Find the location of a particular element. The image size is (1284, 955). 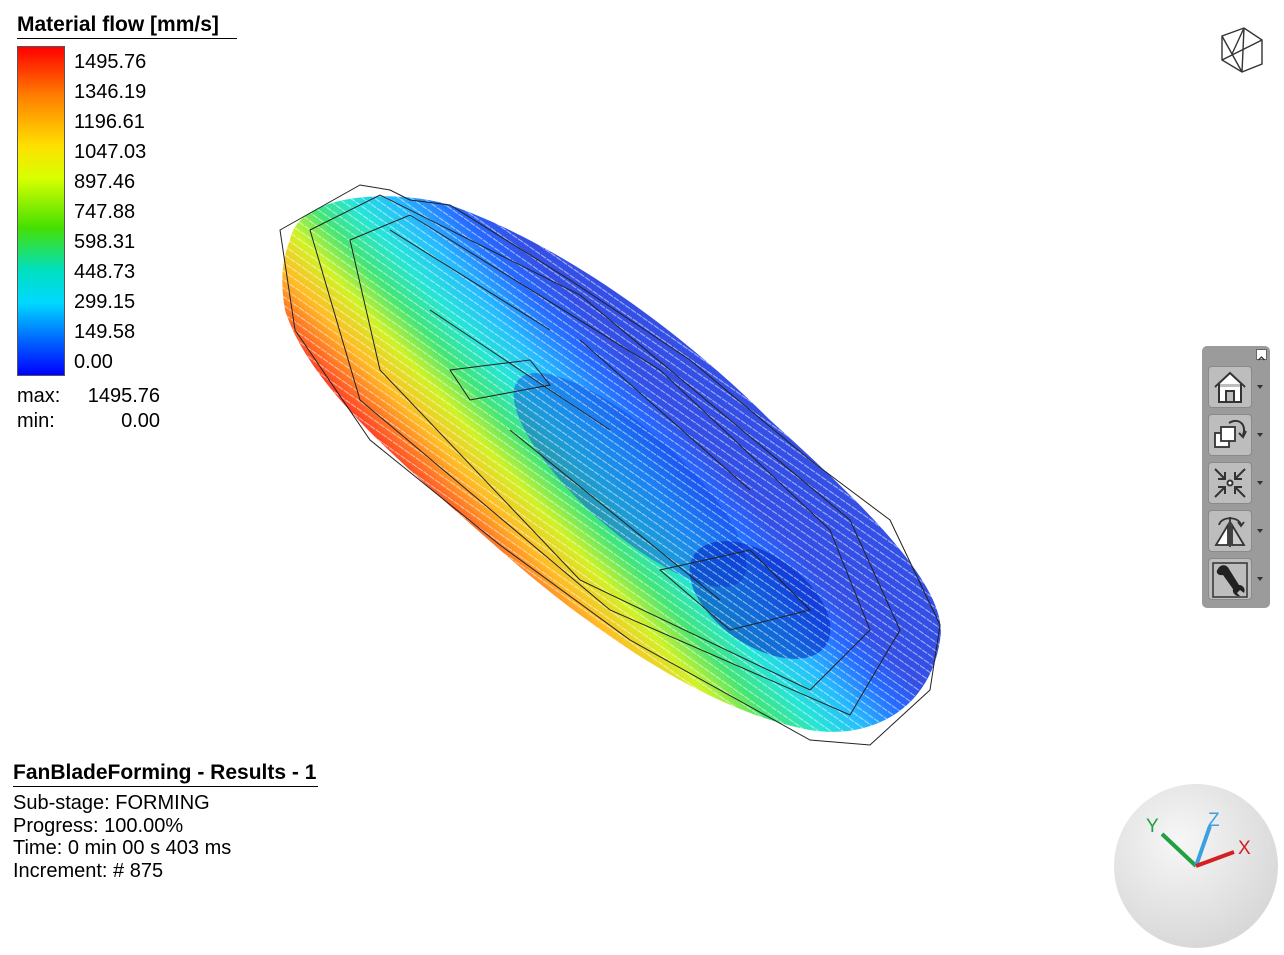

toolbar-collapse-button is located at coordinates (1261, 355).